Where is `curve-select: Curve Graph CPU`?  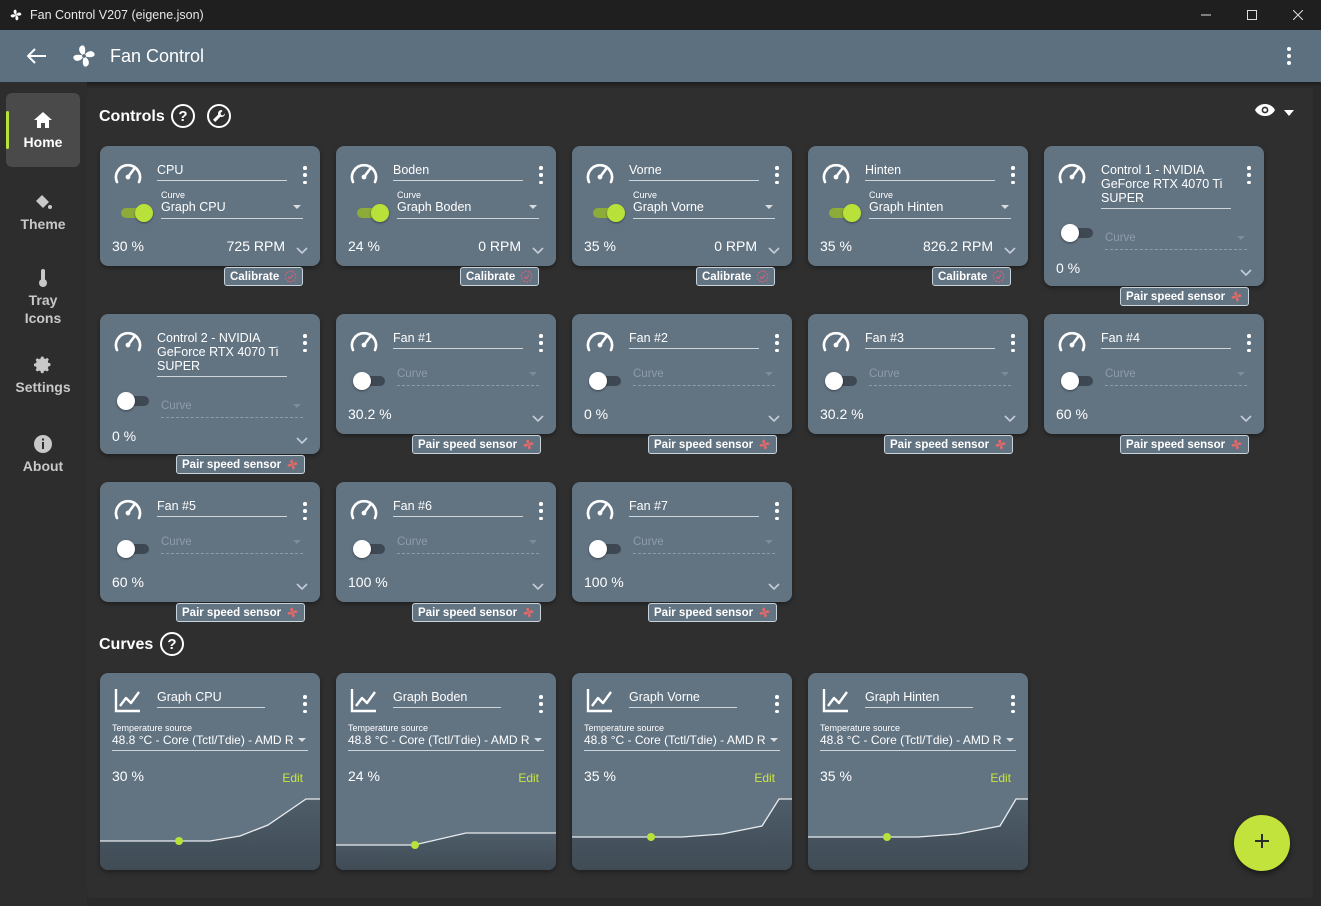
curve-select: Curve Graph CPU is located at coordinates (232, 204).